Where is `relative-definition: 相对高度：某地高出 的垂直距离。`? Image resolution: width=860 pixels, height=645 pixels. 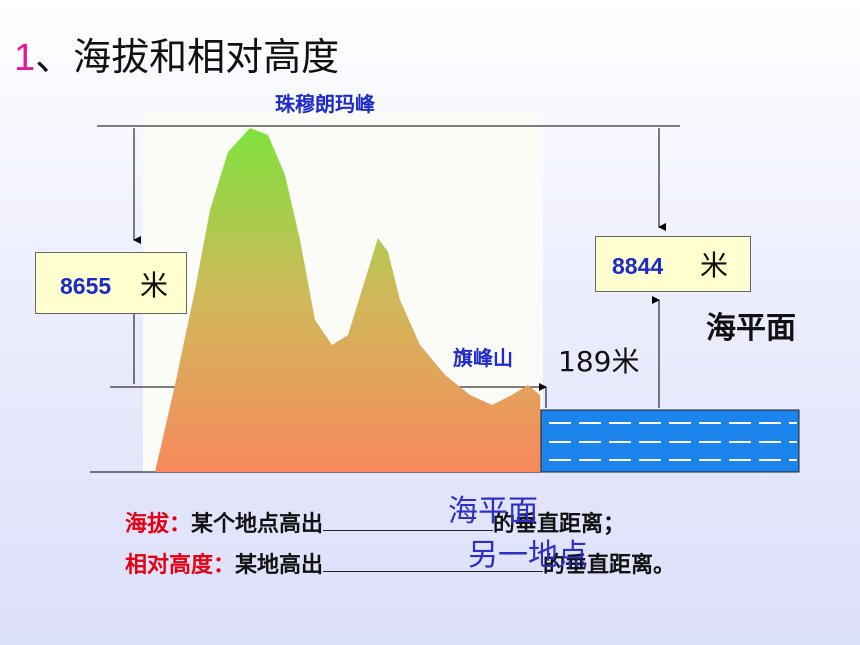
relative-definition: 相对高度：某地高出 的垂直距离。 is located at coordinates (400, 563).